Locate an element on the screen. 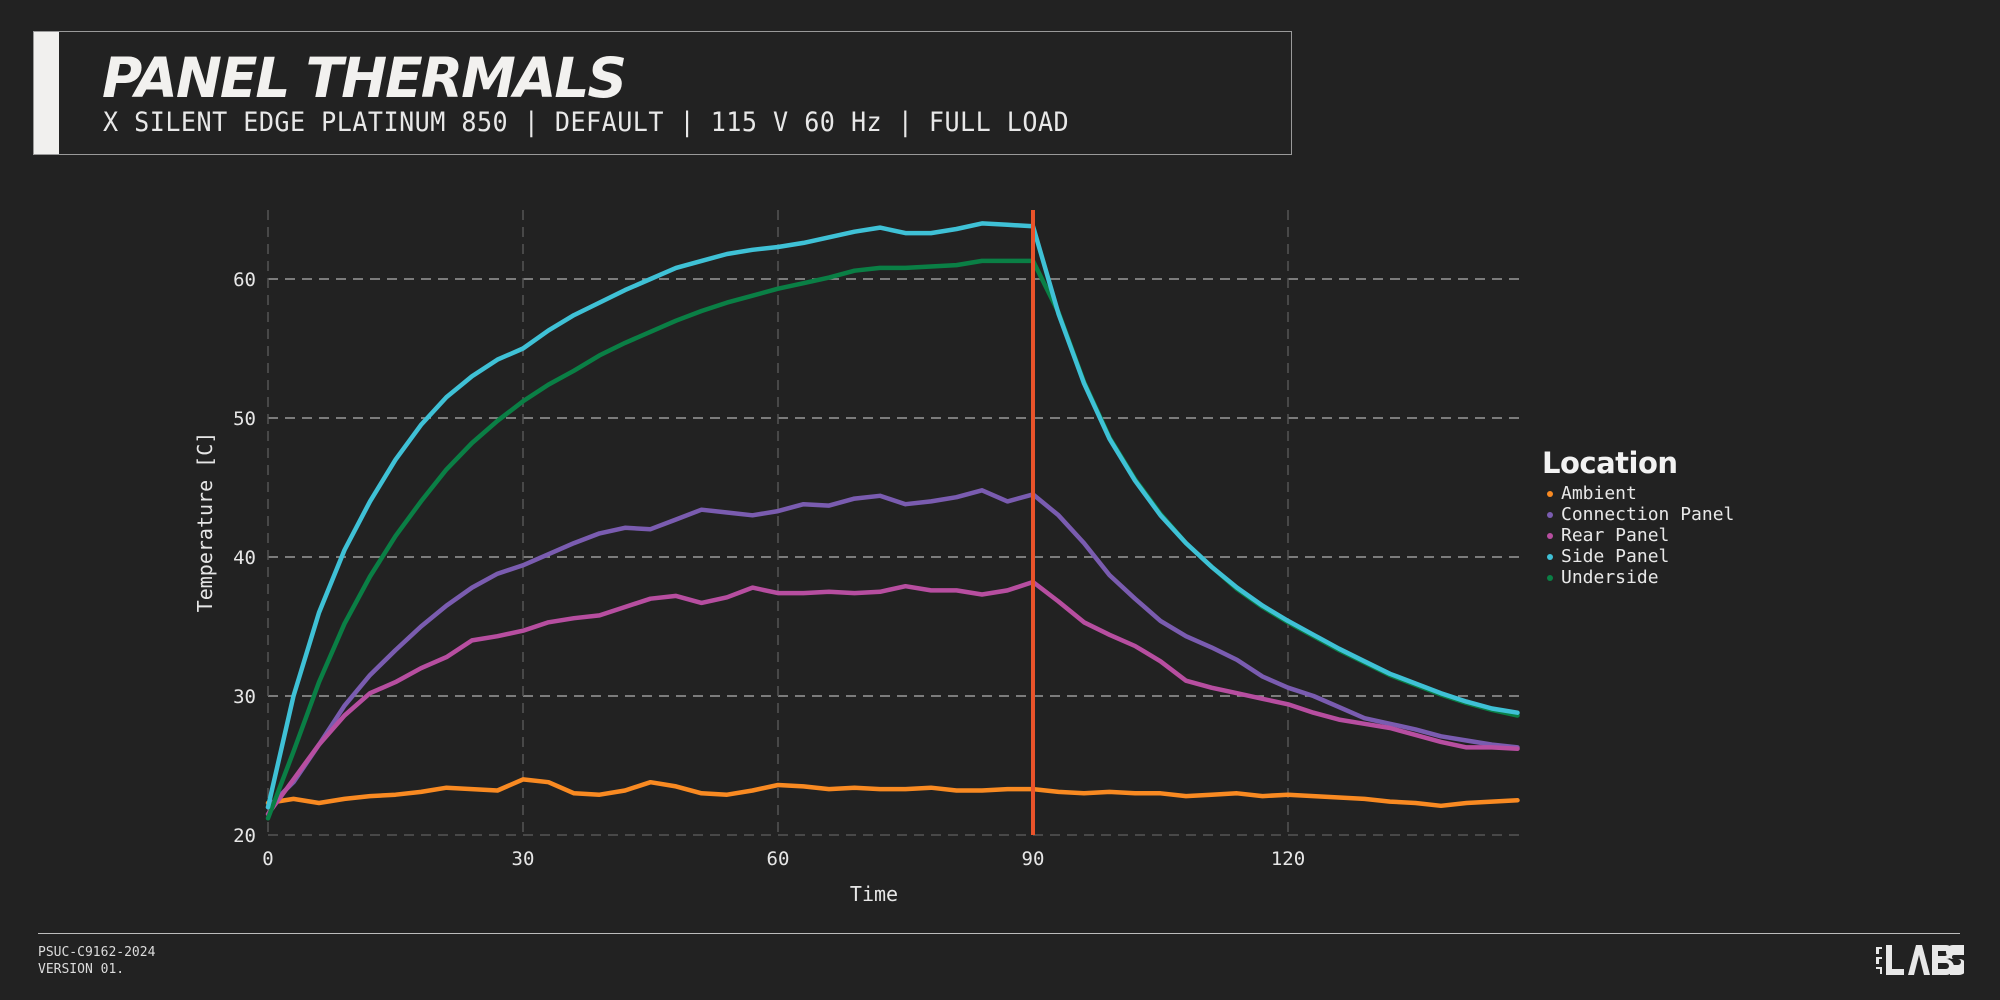 The height and width of the screenshot is (1000, 2000). y-tick-label: 20 is located at coordinates (244, 836).